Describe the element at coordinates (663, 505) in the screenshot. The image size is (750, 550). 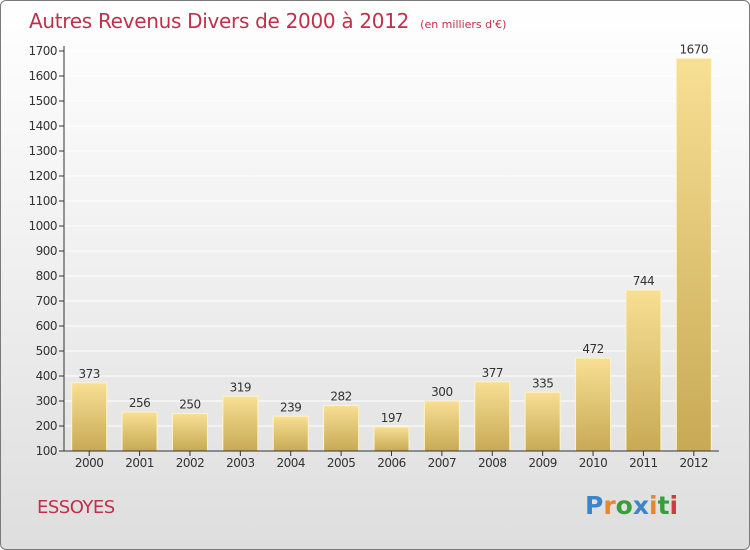
I see `logo-letter: t` at that location.